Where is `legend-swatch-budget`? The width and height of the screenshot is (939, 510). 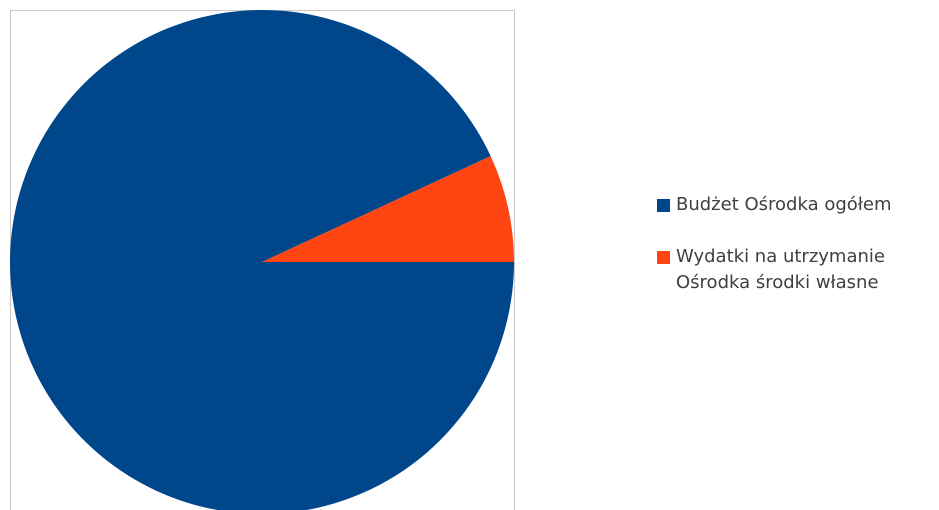 legend-swatch-budget is located at coordinates (663, 205).